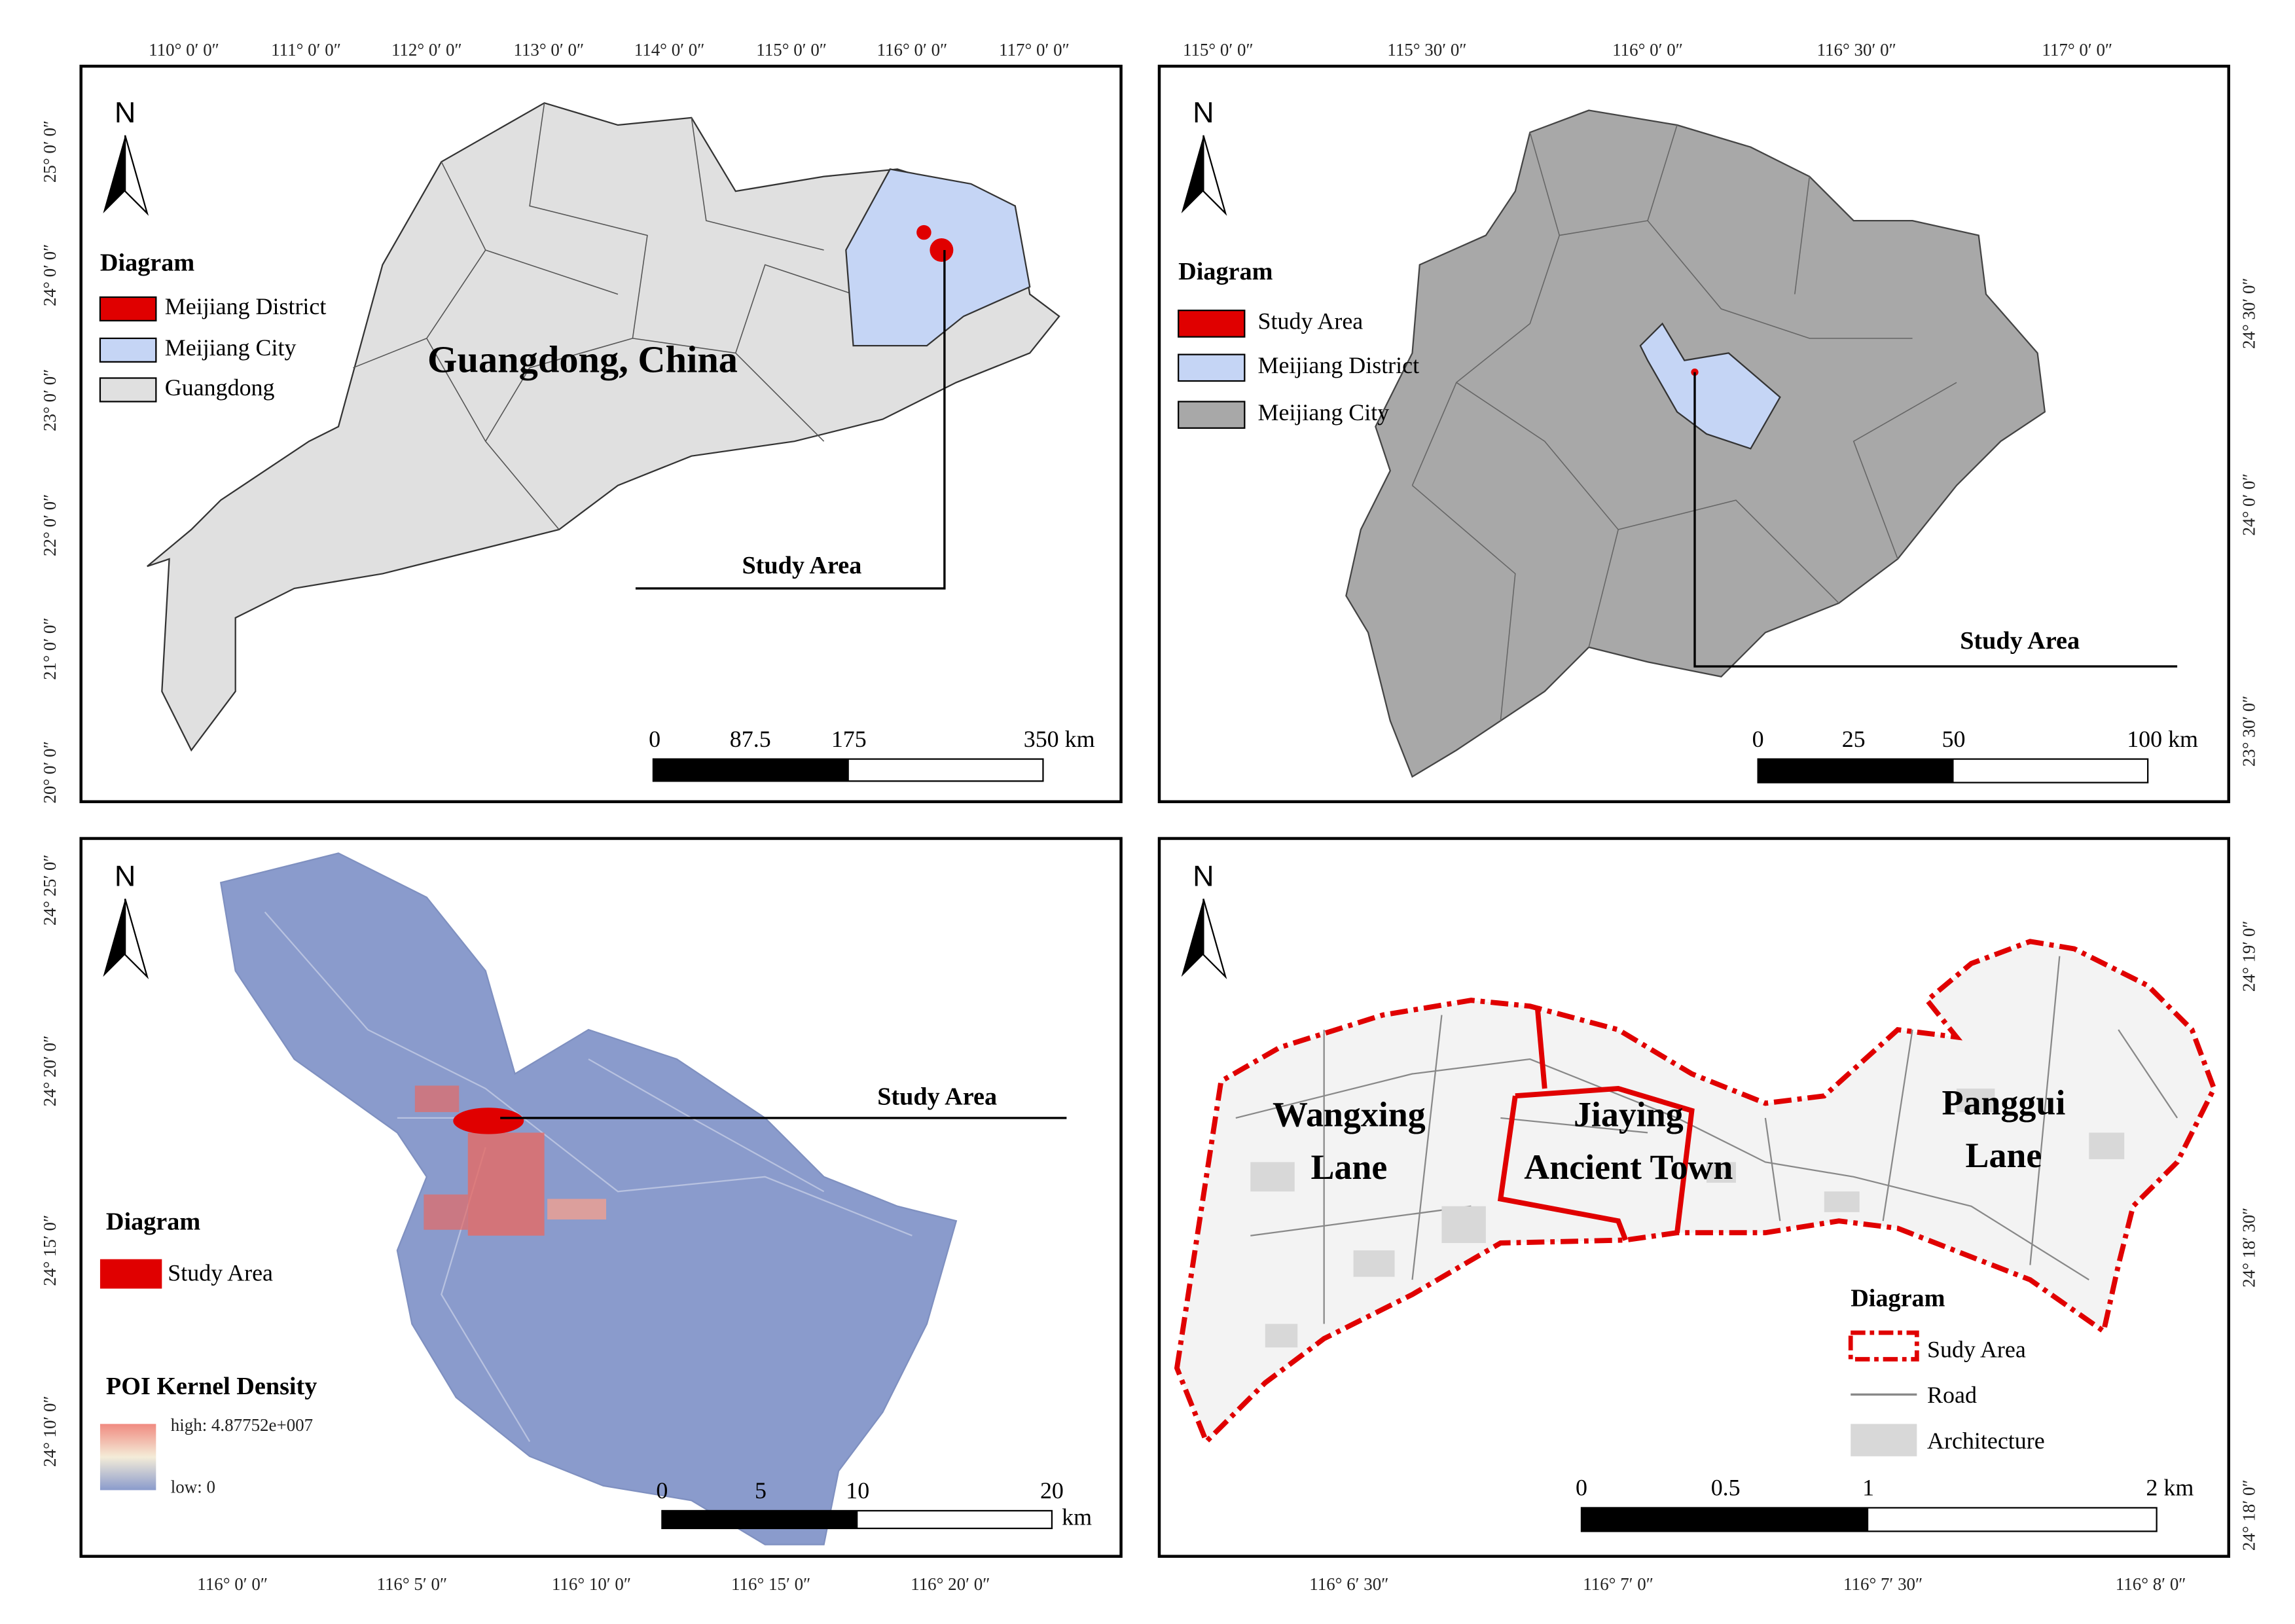 This screenshot has height=1624, width=2295. Describe the element at coordinates (242, 1425) in the screenshot. I see `legend-label: high: 4.87752e+007` at that location.